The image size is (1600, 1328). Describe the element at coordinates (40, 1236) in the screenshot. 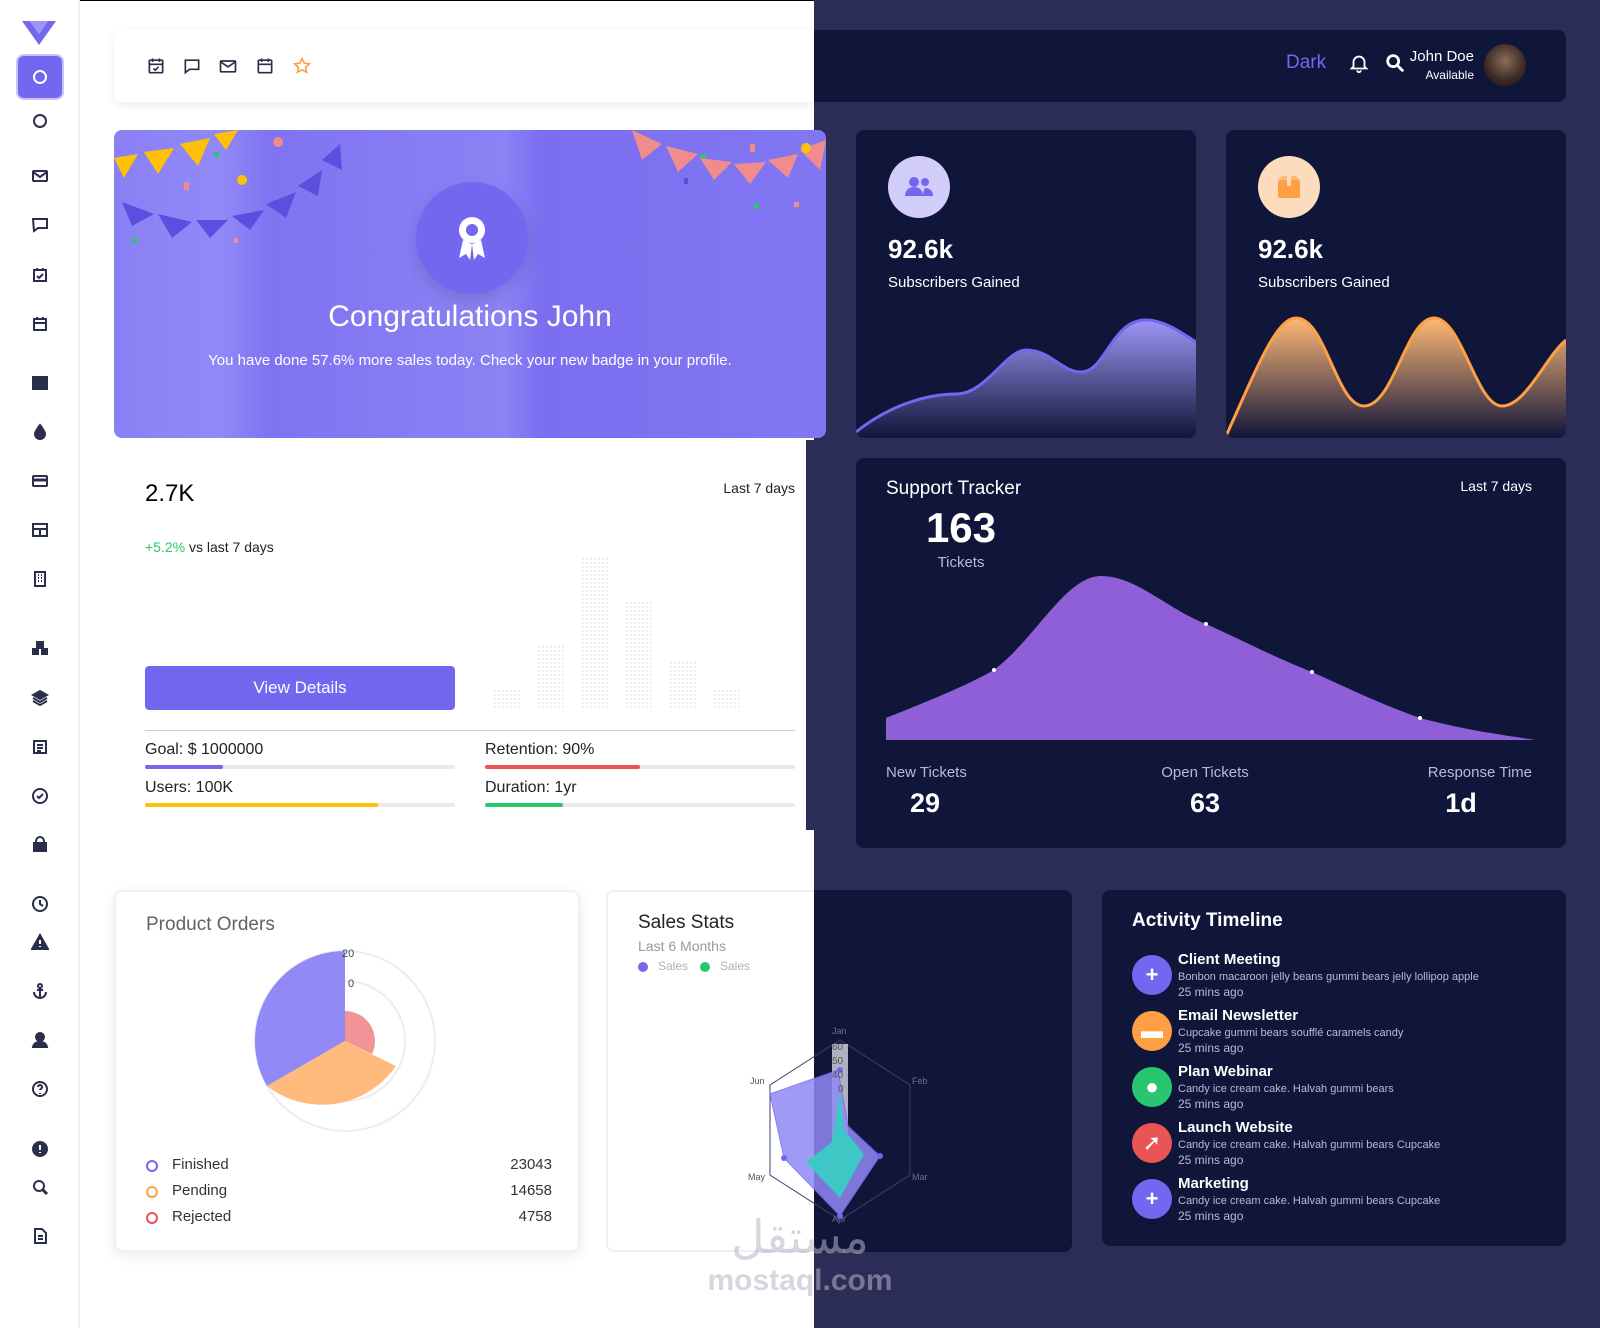

I see `sidebar-item-file` at that location.